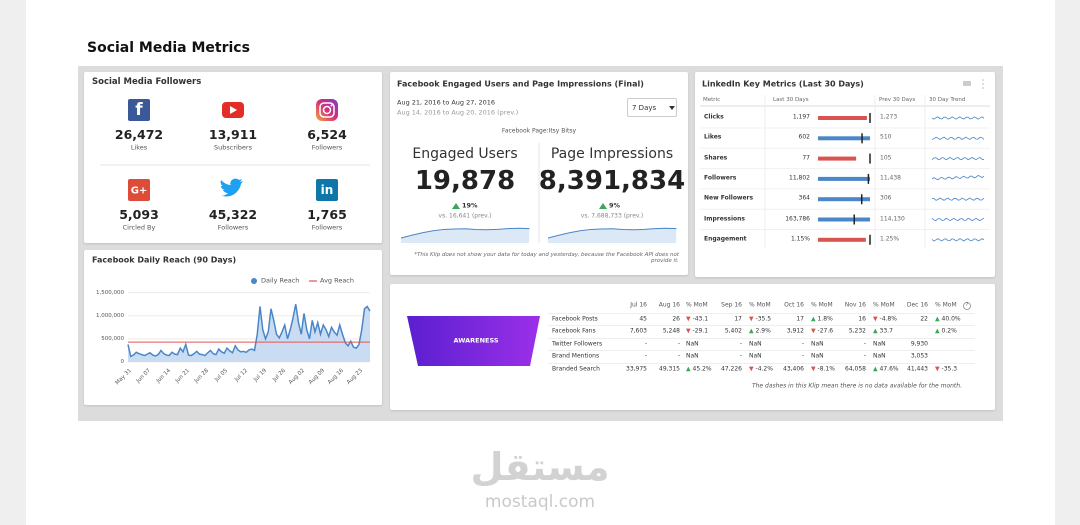  What do you see at coordinates (890, 178) in the screenshot?
I see `prev-value: 11,438` at bounding box center [890, 178].